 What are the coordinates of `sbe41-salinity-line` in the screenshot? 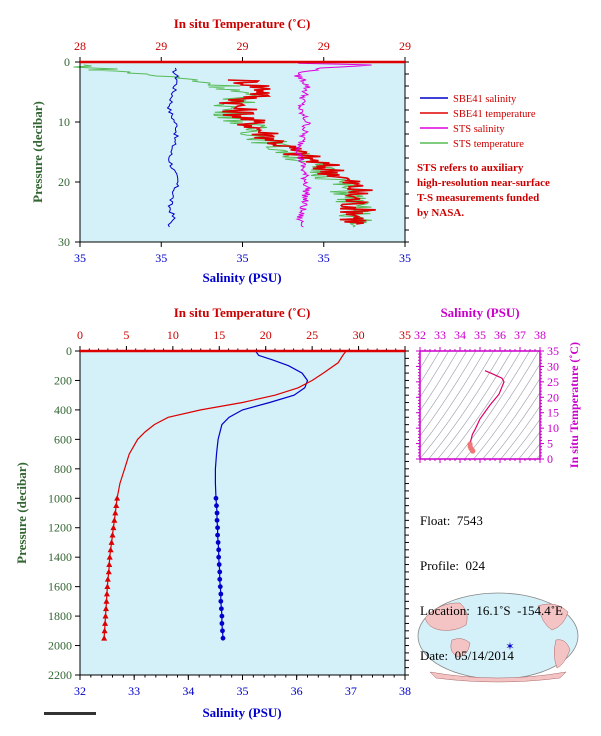 It's located at (173, 147).